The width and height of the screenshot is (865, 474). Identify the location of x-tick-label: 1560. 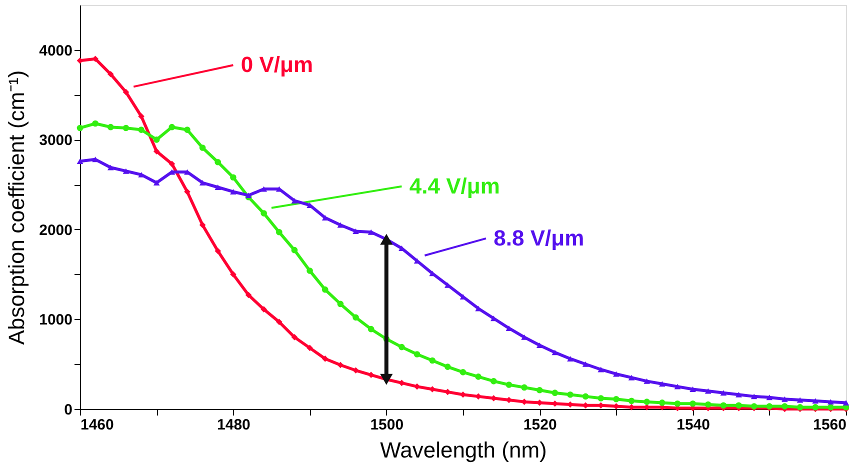
(829, 425).